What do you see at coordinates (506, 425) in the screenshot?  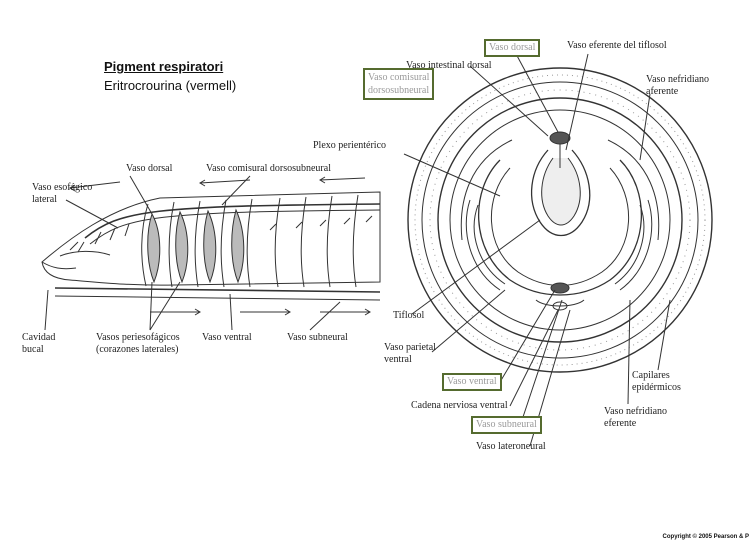 I see `highlight-vaso-subneural: Vaso subneural` at bounding box center [506, 425].